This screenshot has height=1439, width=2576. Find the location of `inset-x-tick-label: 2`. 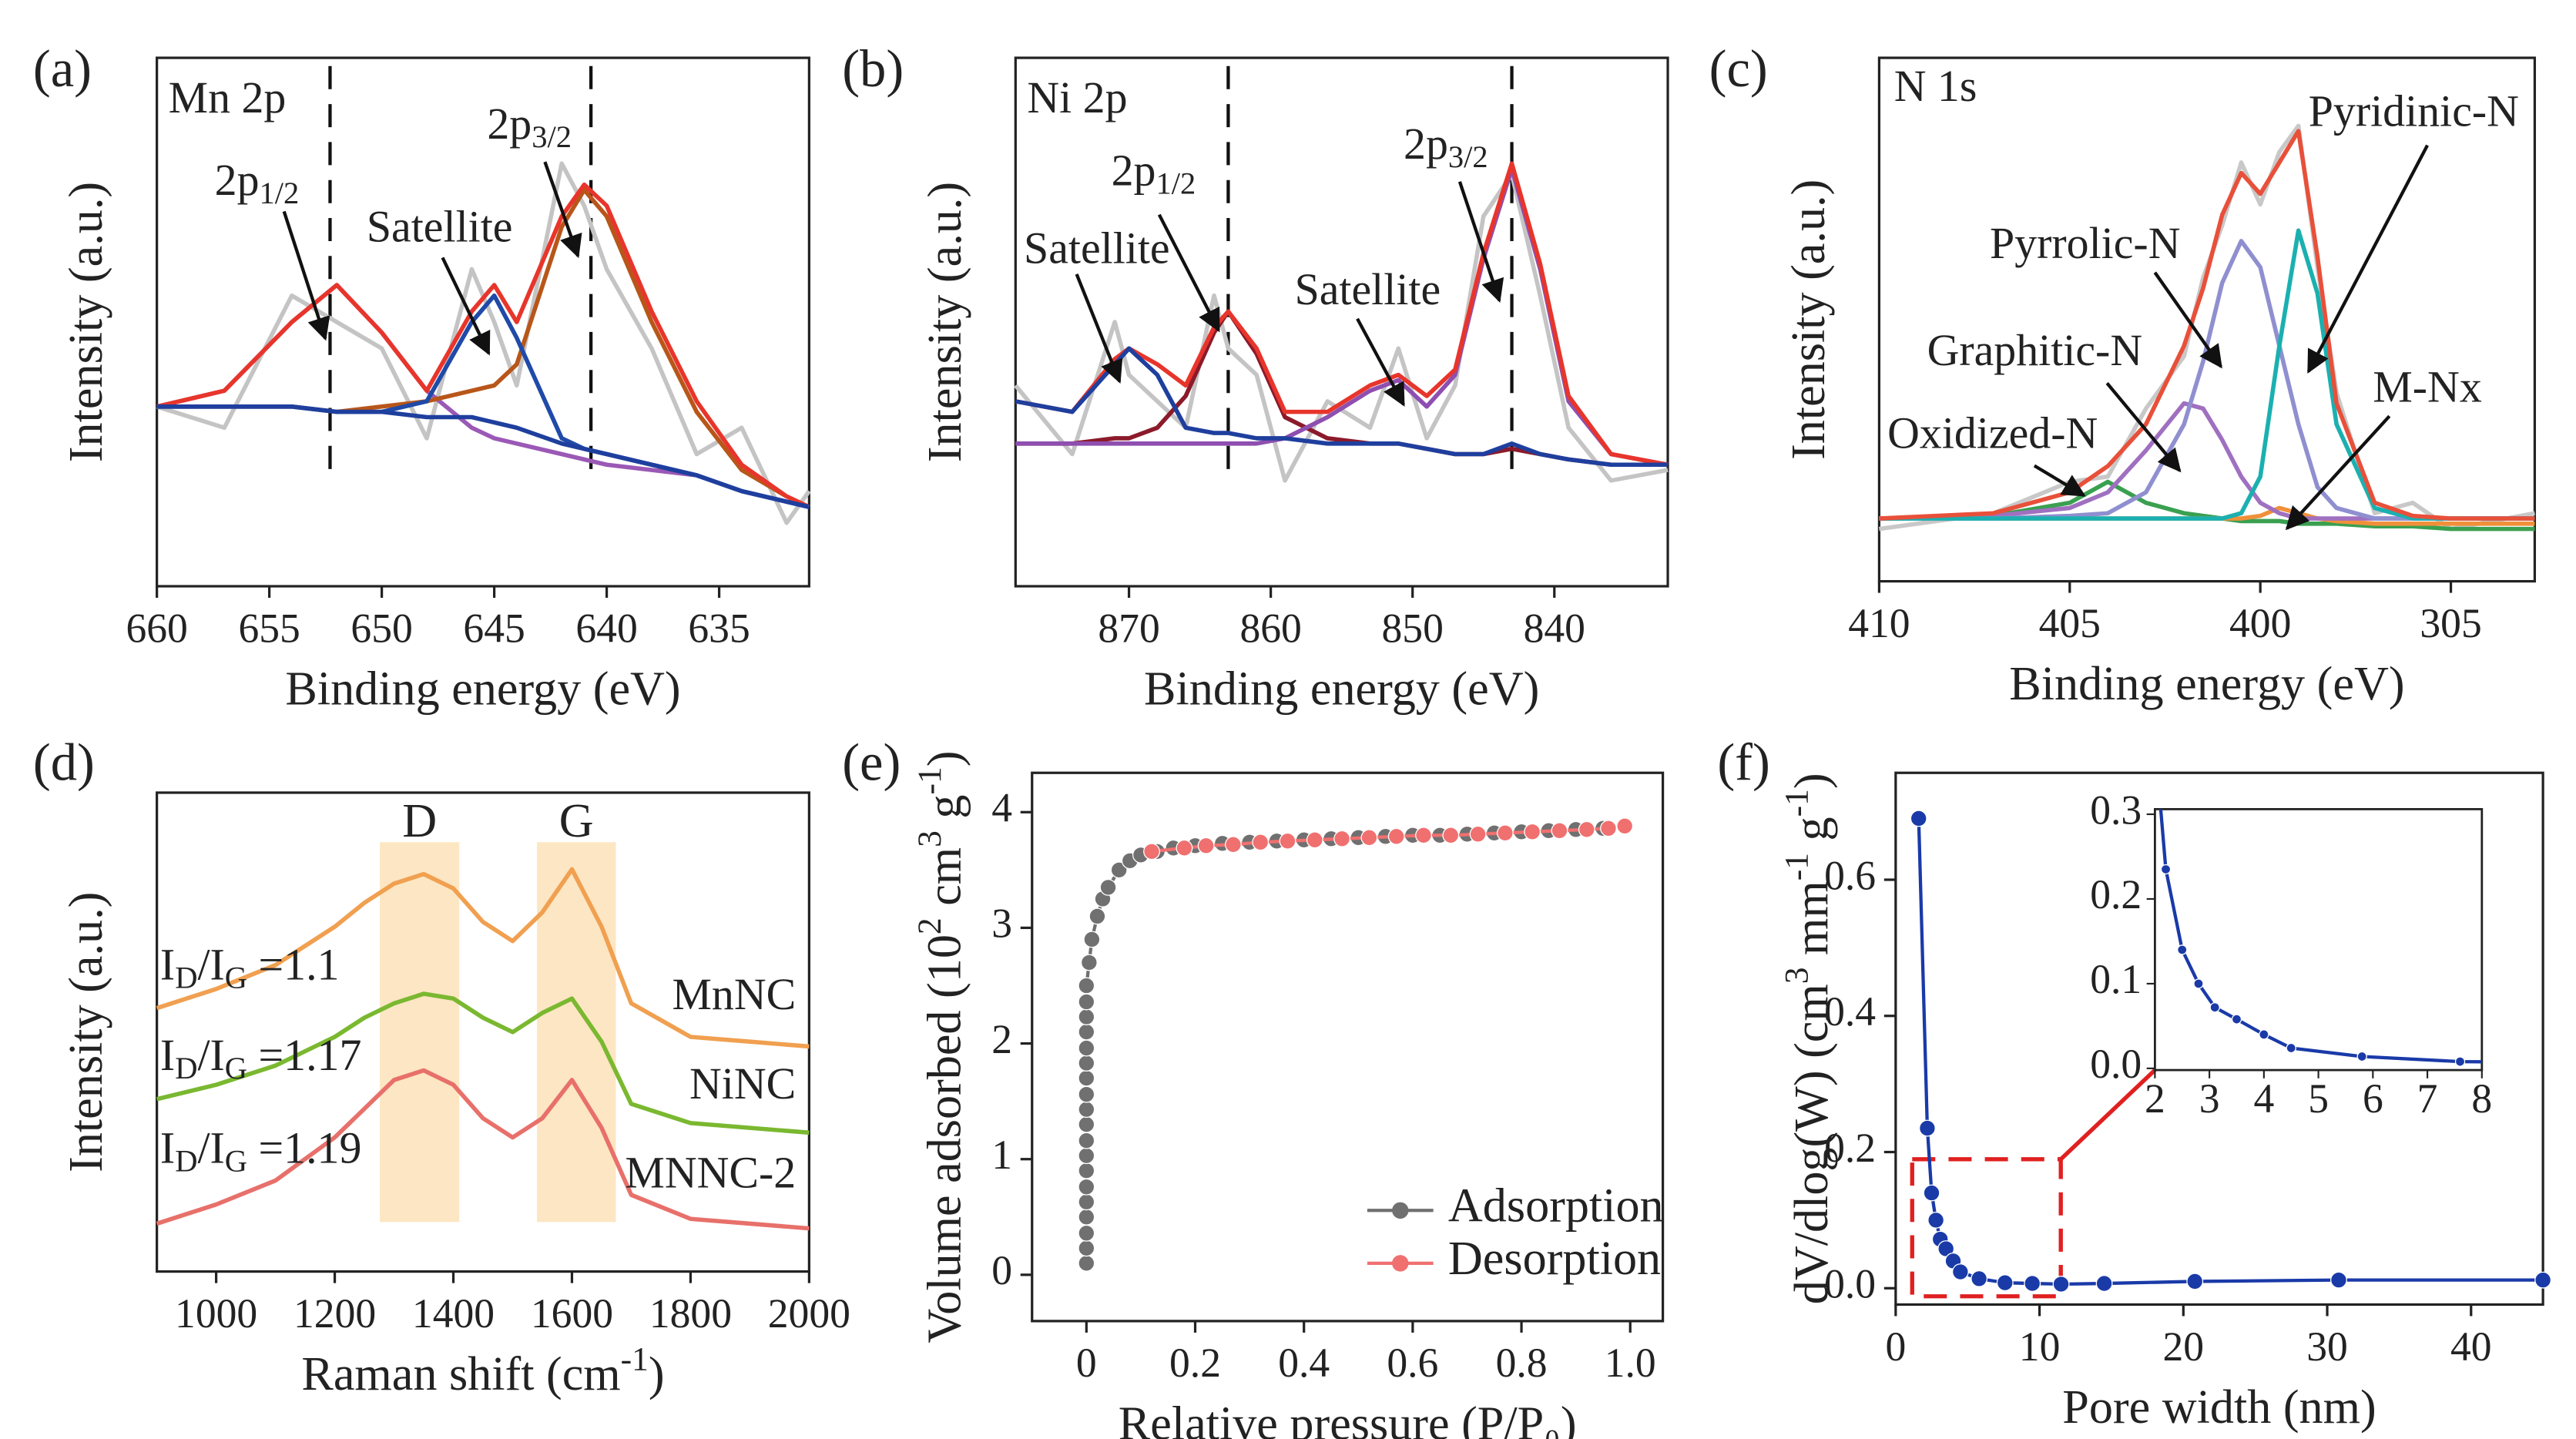

inset-x-tick-label: 2 is located at coordinates (2155, 1098).